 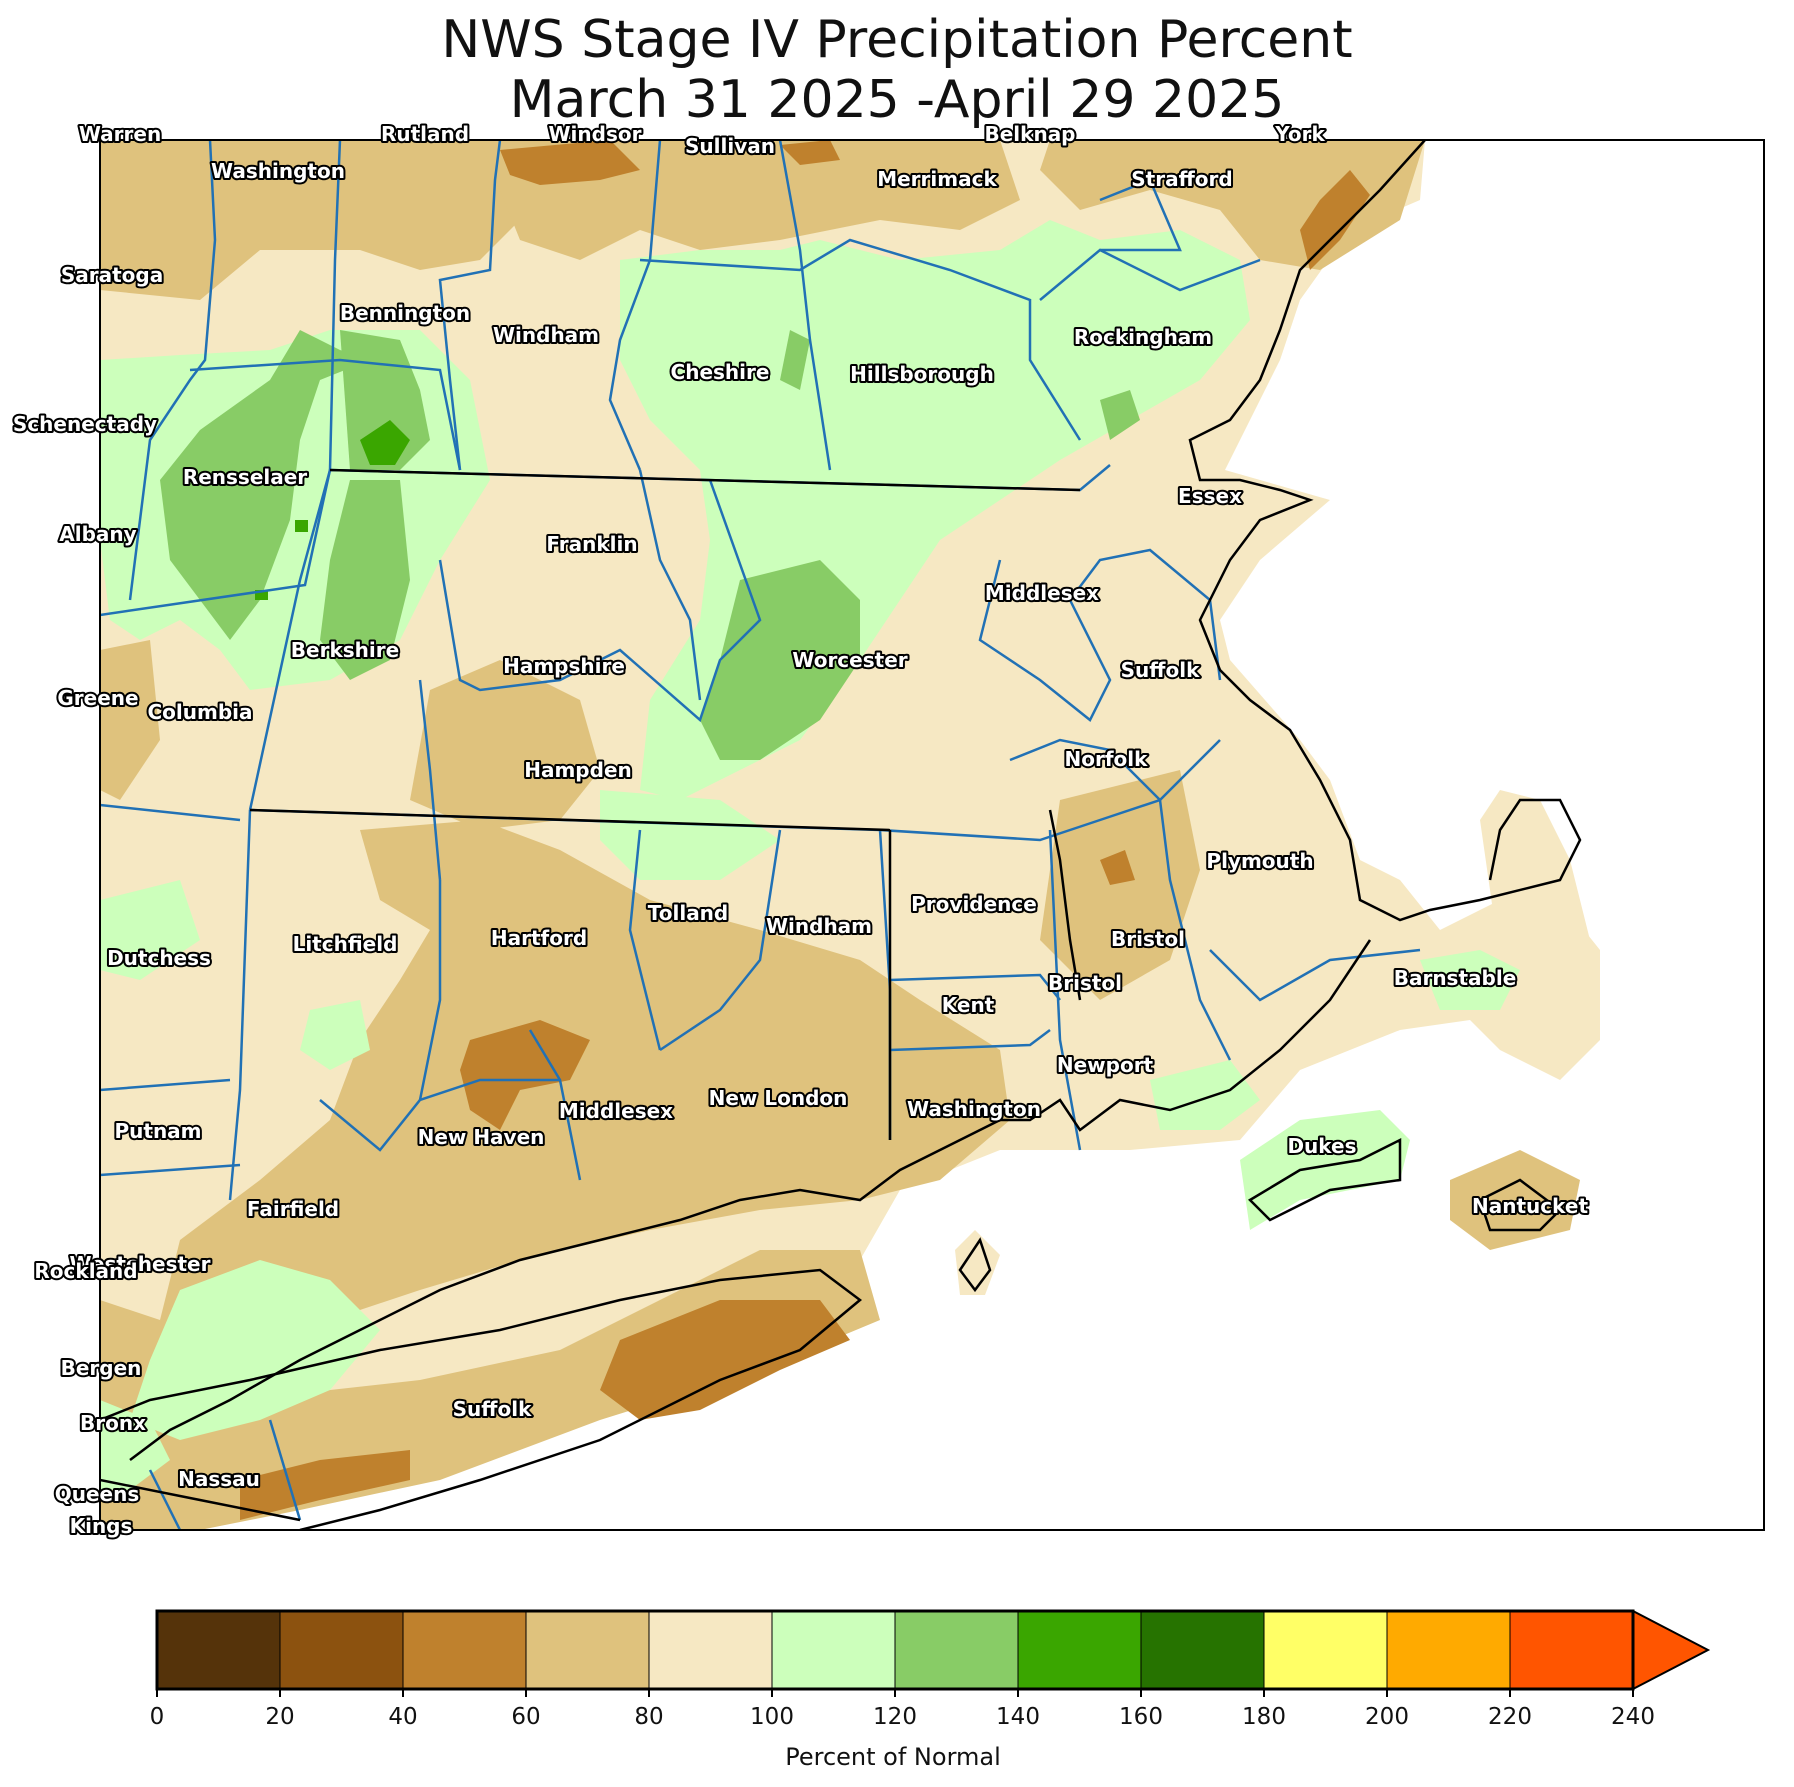 What do you see at coordinates (595, 134) in the screenshot?
I see `county-label: Windsor` at bounding box center [595, 134].